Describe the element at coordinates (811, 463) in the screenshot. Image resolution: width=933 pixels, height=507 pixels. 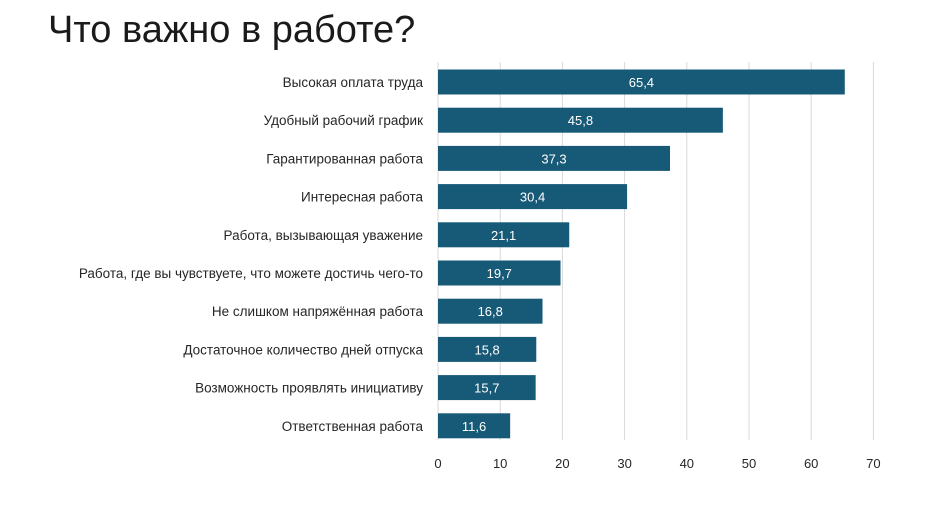
I see `x-tick-label: 60` at that location.